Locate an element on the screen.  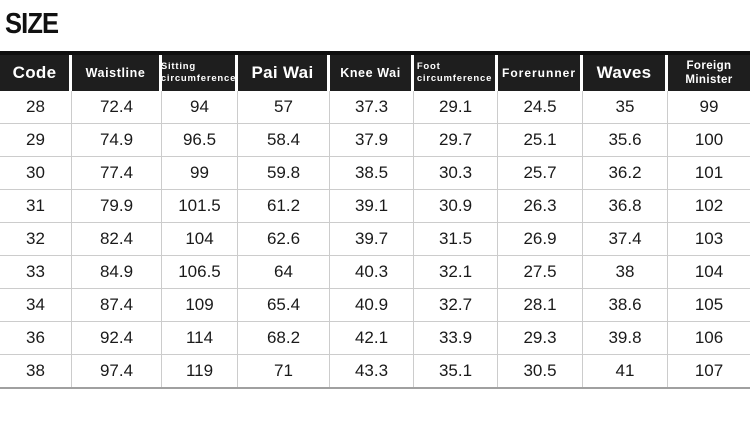
table-cell: 82.4 is located at coordinates (117, 239).